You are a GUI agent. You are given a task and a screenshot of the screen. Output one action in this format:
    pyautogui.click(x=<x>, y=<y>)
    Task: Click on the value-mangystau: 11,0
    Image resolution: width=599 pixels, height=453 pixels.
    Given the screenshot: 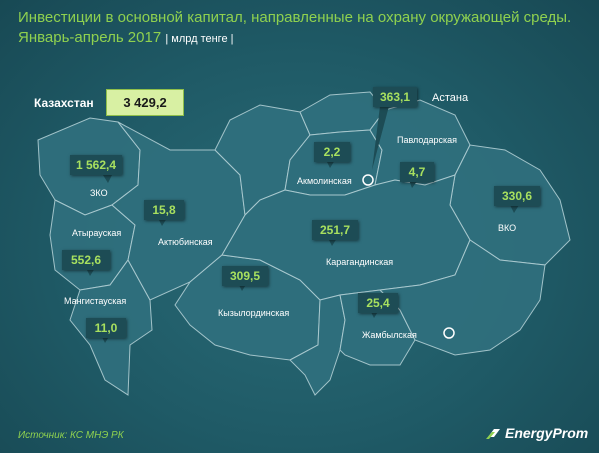 What is the action you would take?
    pyautogui.click(x=106, y=328)
    